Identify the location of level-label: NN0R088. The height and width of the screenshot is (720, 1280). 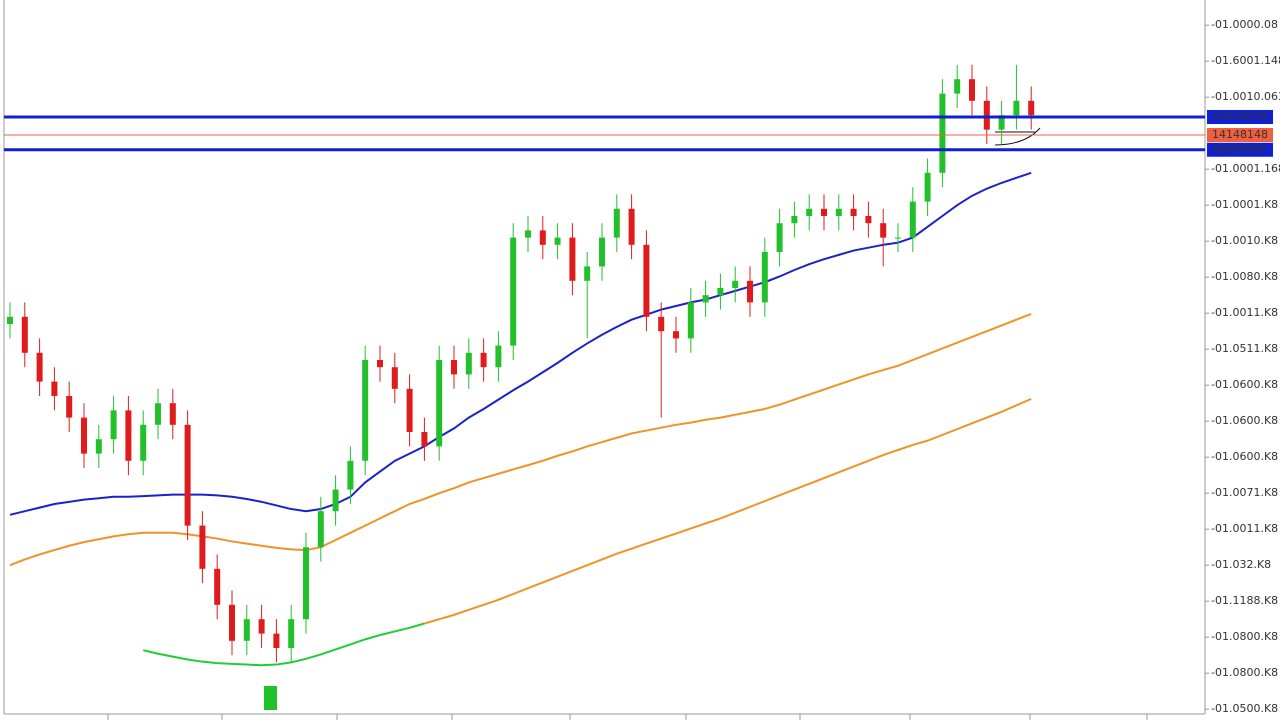
(1240, 149).